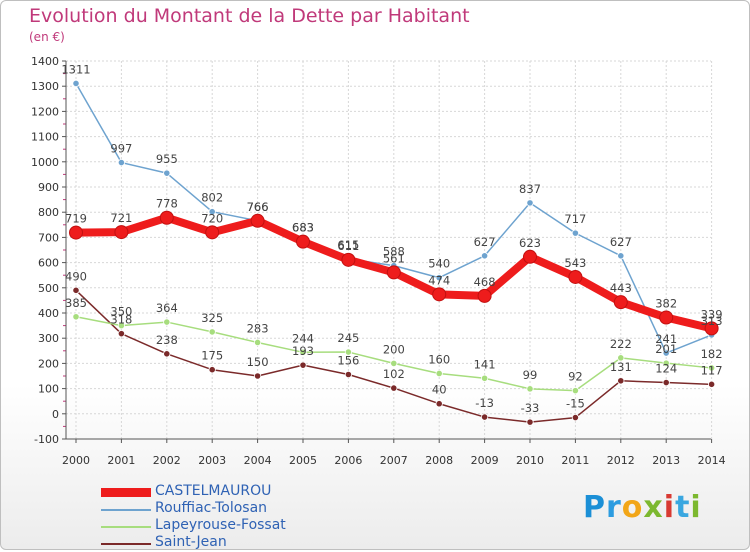 The height and width of the screenshot is (552, 750). I want to click on y-tick-label: 1200, so click(45, 111).